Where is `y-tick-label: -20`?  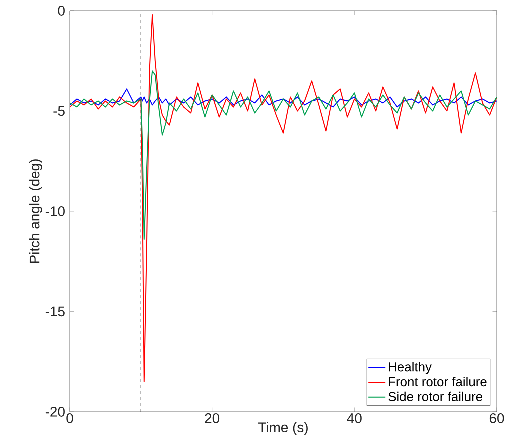 y-tick-label: -20 is located at coordinates (55, 412).